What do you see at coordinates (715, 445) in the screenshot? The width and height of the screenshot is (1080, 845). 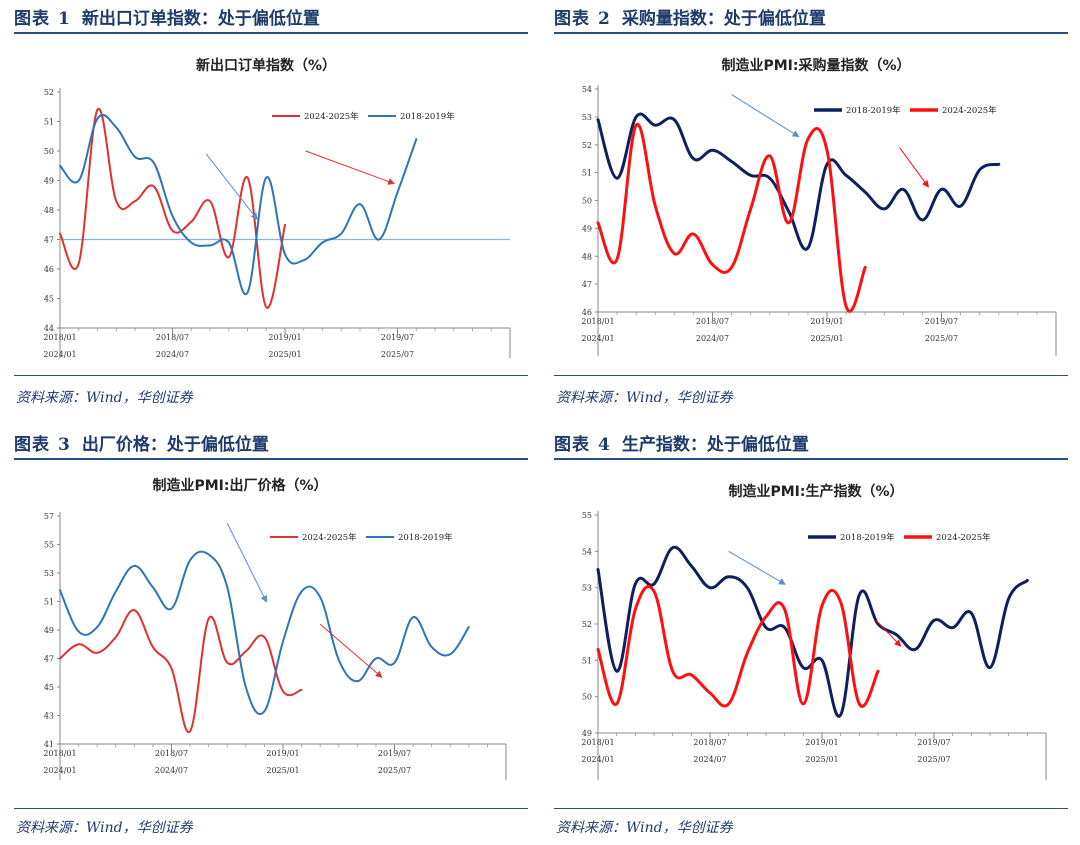 I see `figure-title: 生产指数：处于偏低位置` at bounding box center [715, 445].